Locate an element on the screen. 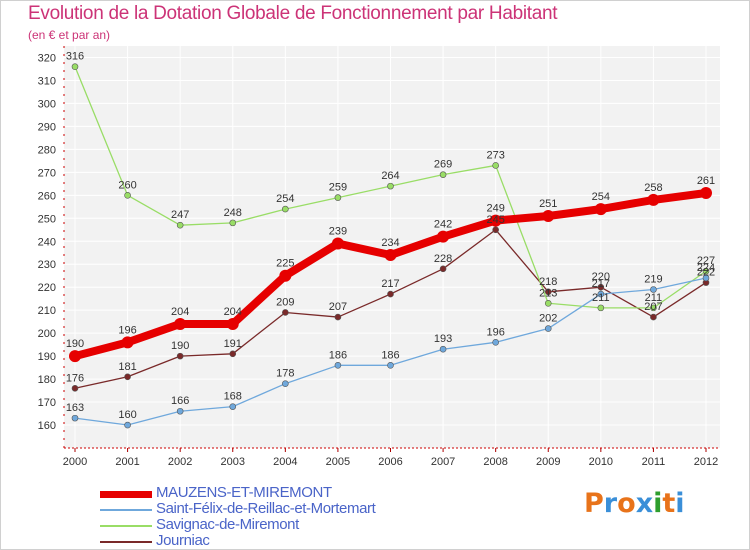  data-label: 219 is located at coordinates (653, 279).